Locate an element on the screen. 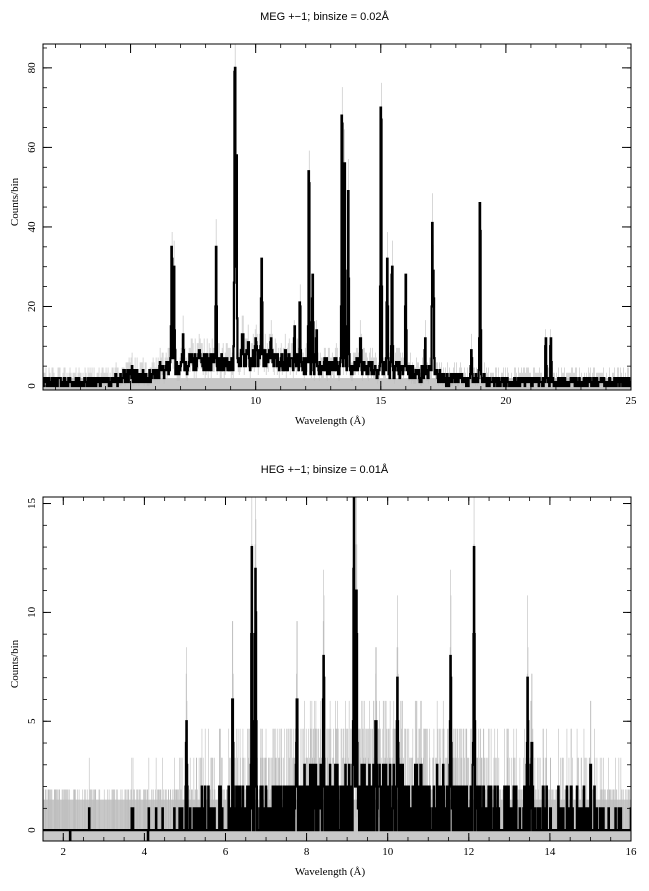  x-tick-label: 14 is located at coordinates (550, 852).